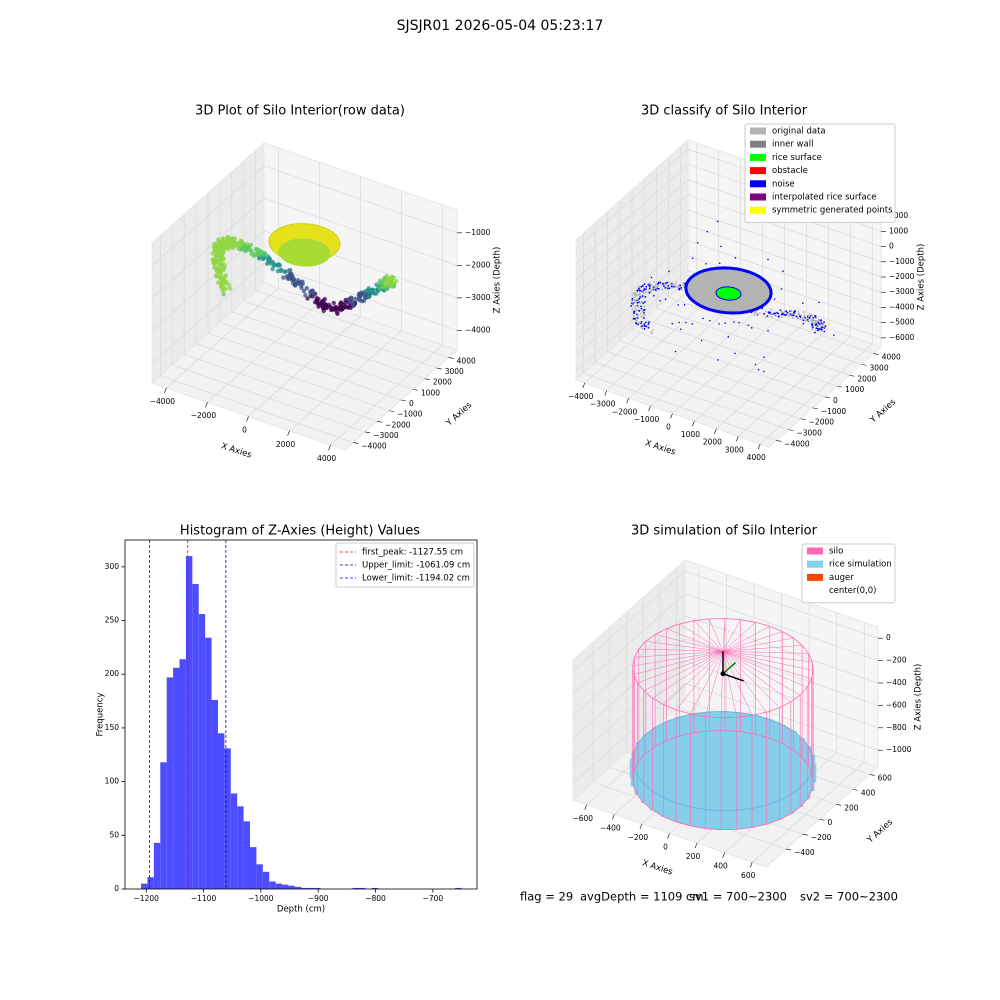 This screenshot has height=1000, width=1000. I want to click on footer-text: avgDepth = 1109 cm, so click(642, 897).